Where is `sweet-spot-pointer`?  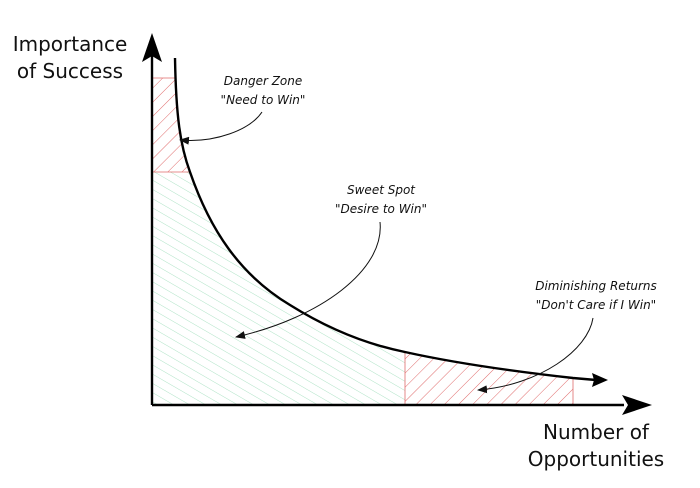
sweet-spot-pointer is located at coordinates (308, 280).